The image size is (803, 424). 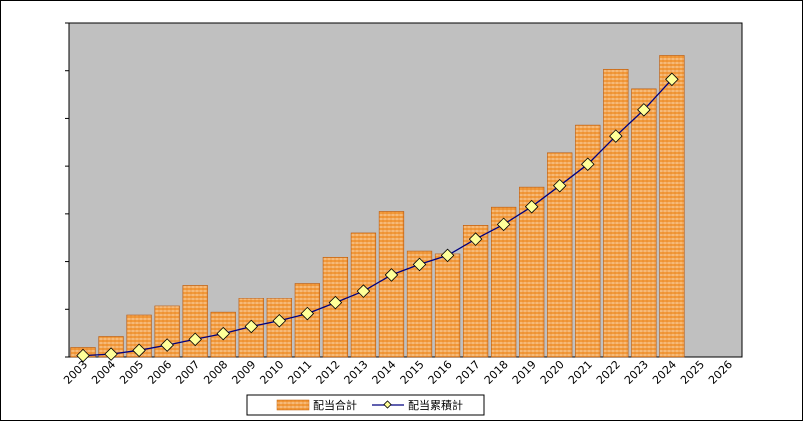 I want to click on bar-2022, so click(x=616, y=213).